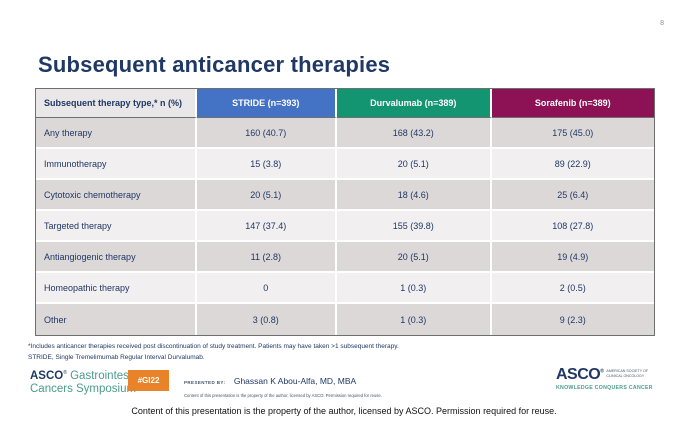 The height and width of the screenshot is (448, 688). What do you see at coordinates (116, 288) in the screenshot?
I see `row-label: Homeopathic therapy` at bounding box center [116, 288].